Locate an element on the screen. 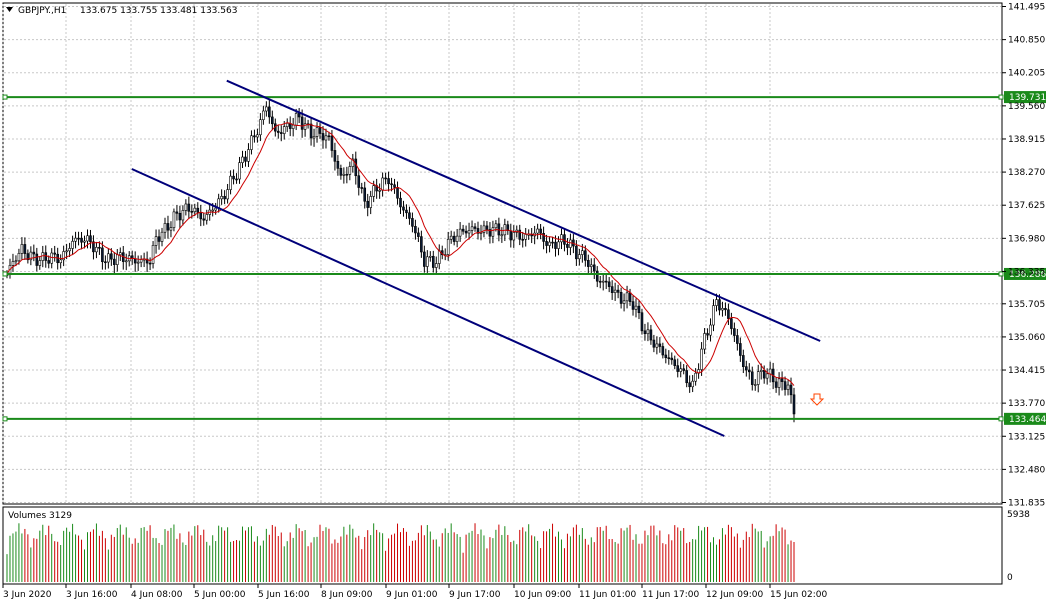 The width and height of the screenshot is (1049, 609). level-badge-bg is located at coordinates (1025, 418).